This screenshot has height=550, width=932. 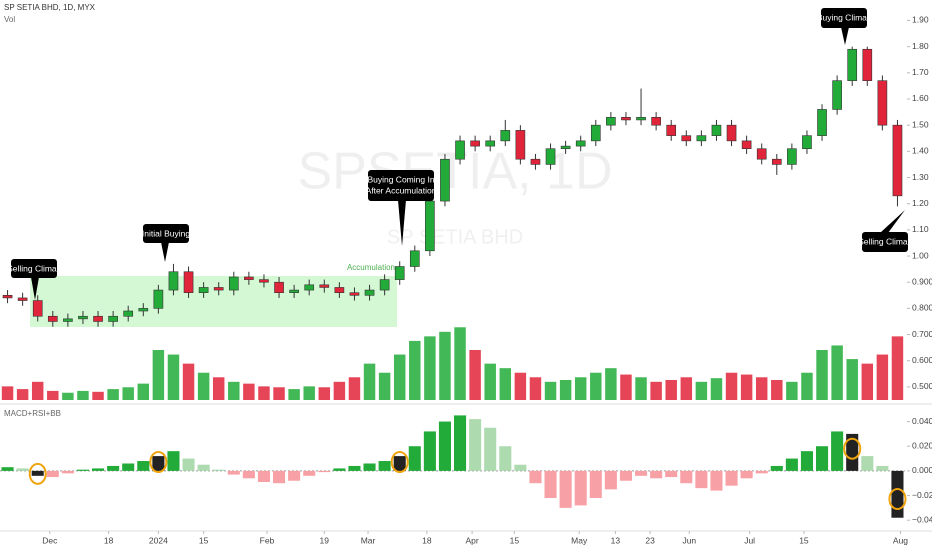 I want to click on y-tick-label: 0.040, so click(x=922, y=421).